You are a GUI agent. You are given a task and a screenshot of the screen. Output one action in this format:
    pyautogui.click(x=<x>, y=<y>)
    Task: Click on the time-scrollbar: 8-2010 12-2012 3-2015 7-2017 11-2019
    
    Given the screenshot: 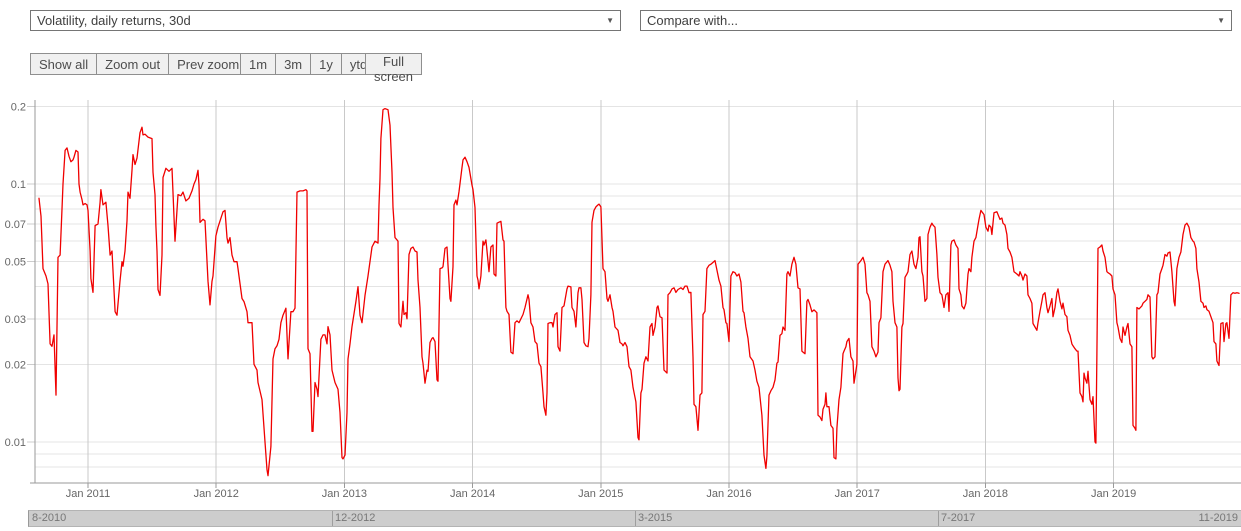 What is the action you would take?
    pyautogui.click(x=634, y=518)
    